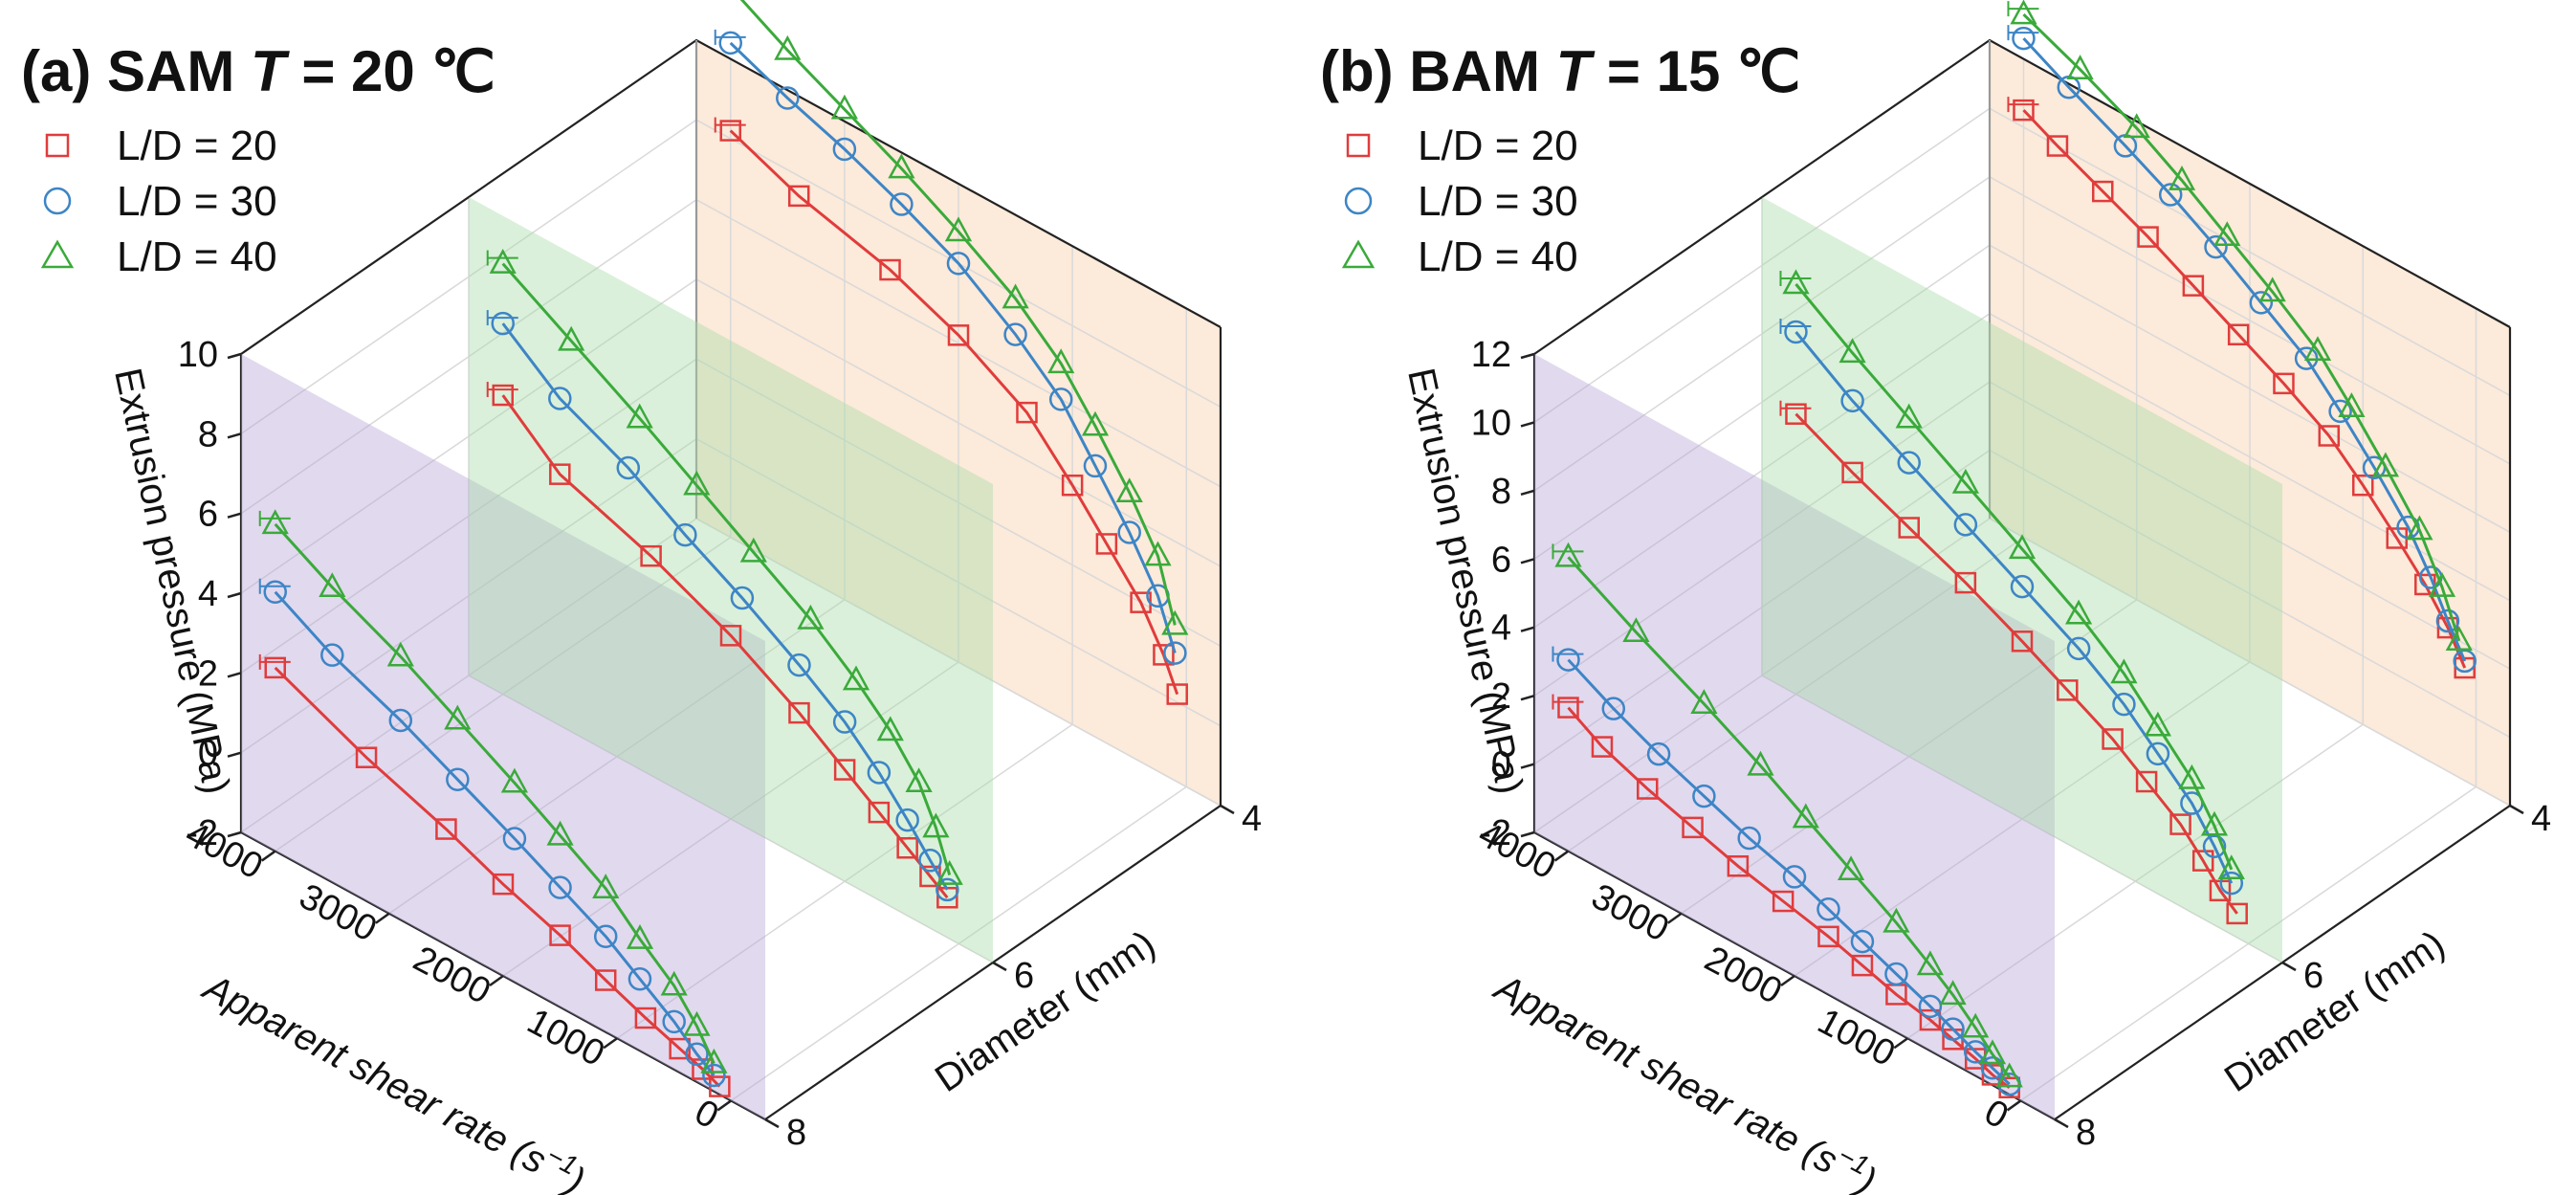 Image resolution: width=2576 pixels, height=1195 pixels. I want to click on z-tick-label: 0, so click(208, 754).